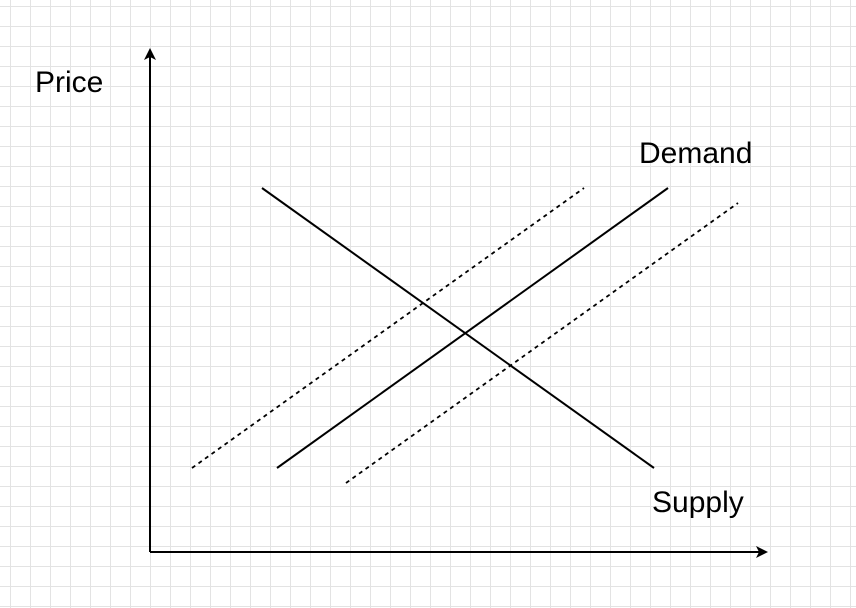 Image resolution: width=856 pixels, height=608 pixels. Describe the element at coordinates (69, 82) in the screenshot. I see `y-axis-label: Price` at that location.